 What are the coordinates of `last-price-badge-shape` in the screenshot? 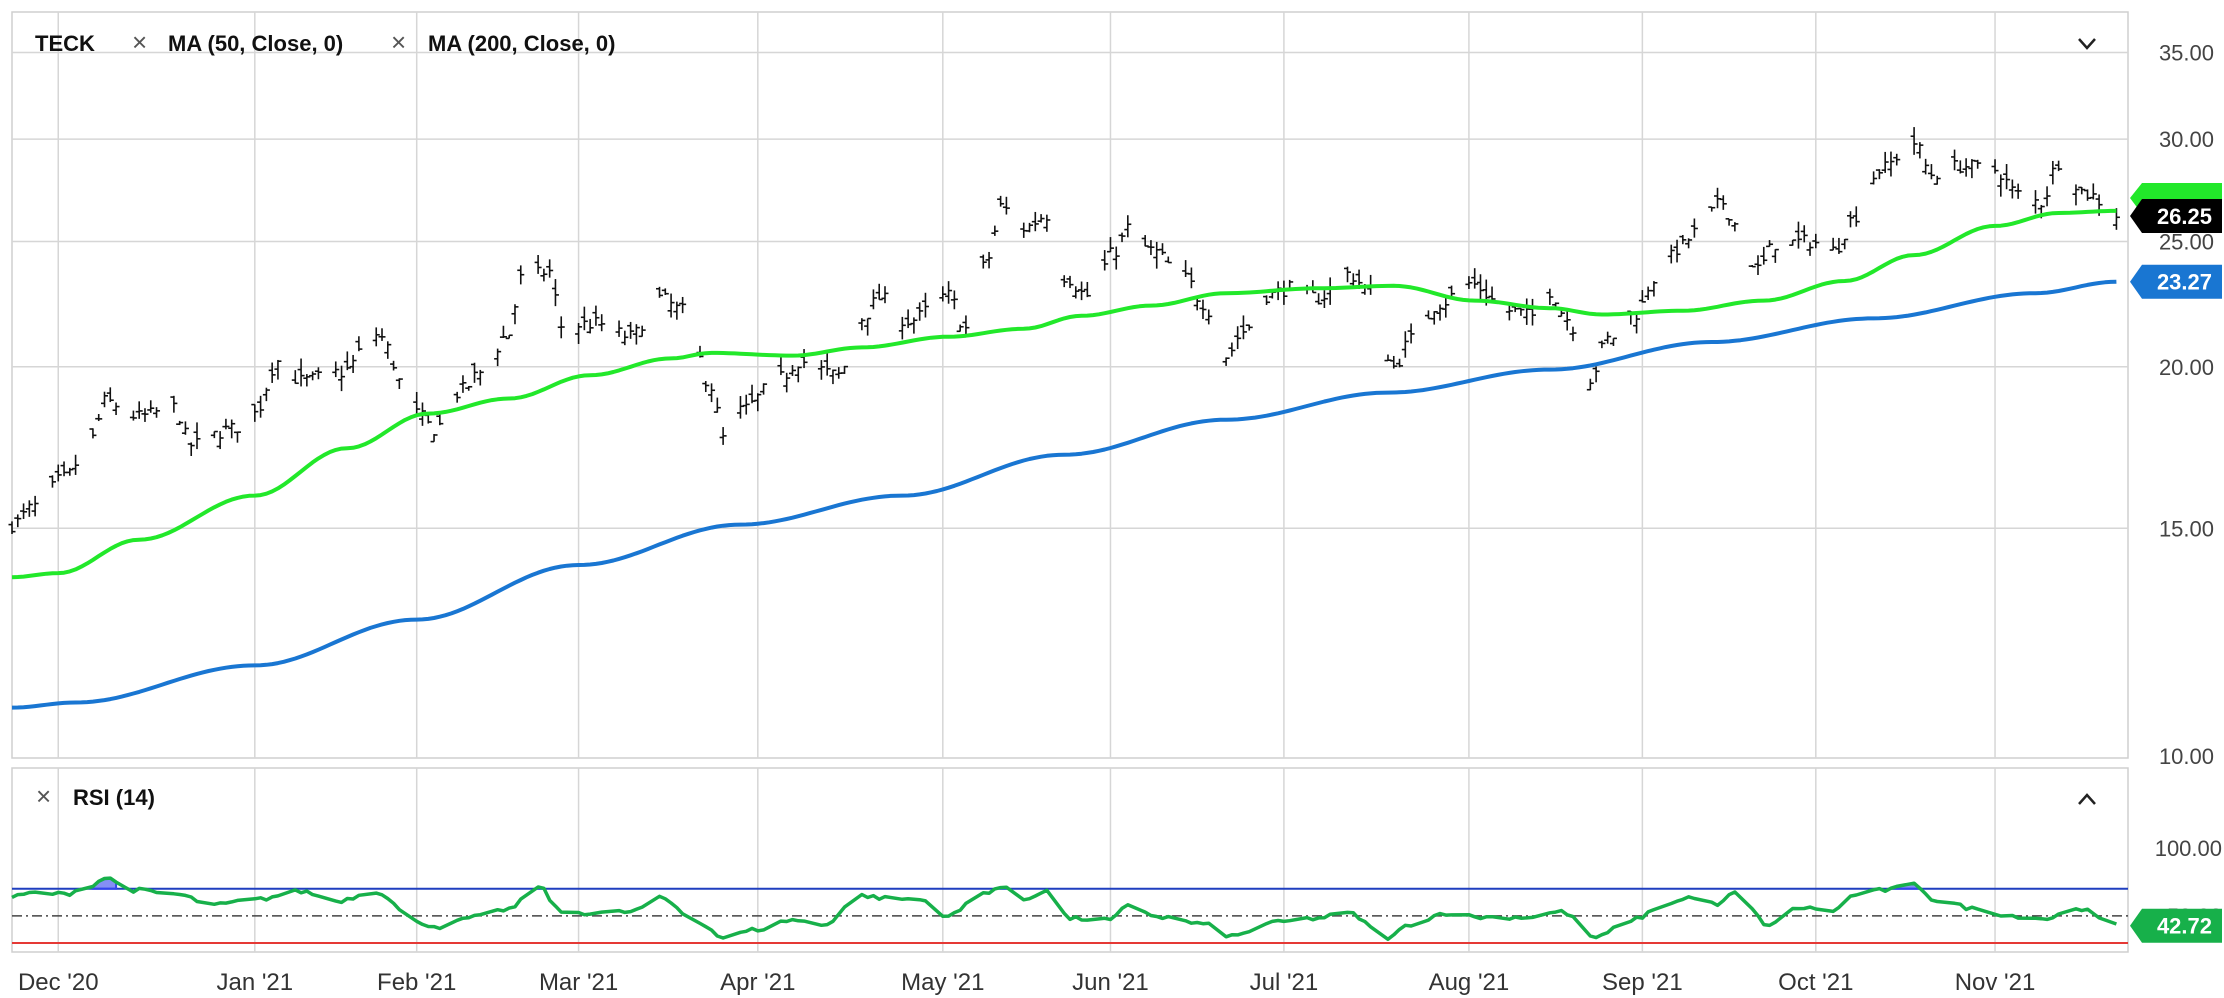 It's located at (2176, 216).